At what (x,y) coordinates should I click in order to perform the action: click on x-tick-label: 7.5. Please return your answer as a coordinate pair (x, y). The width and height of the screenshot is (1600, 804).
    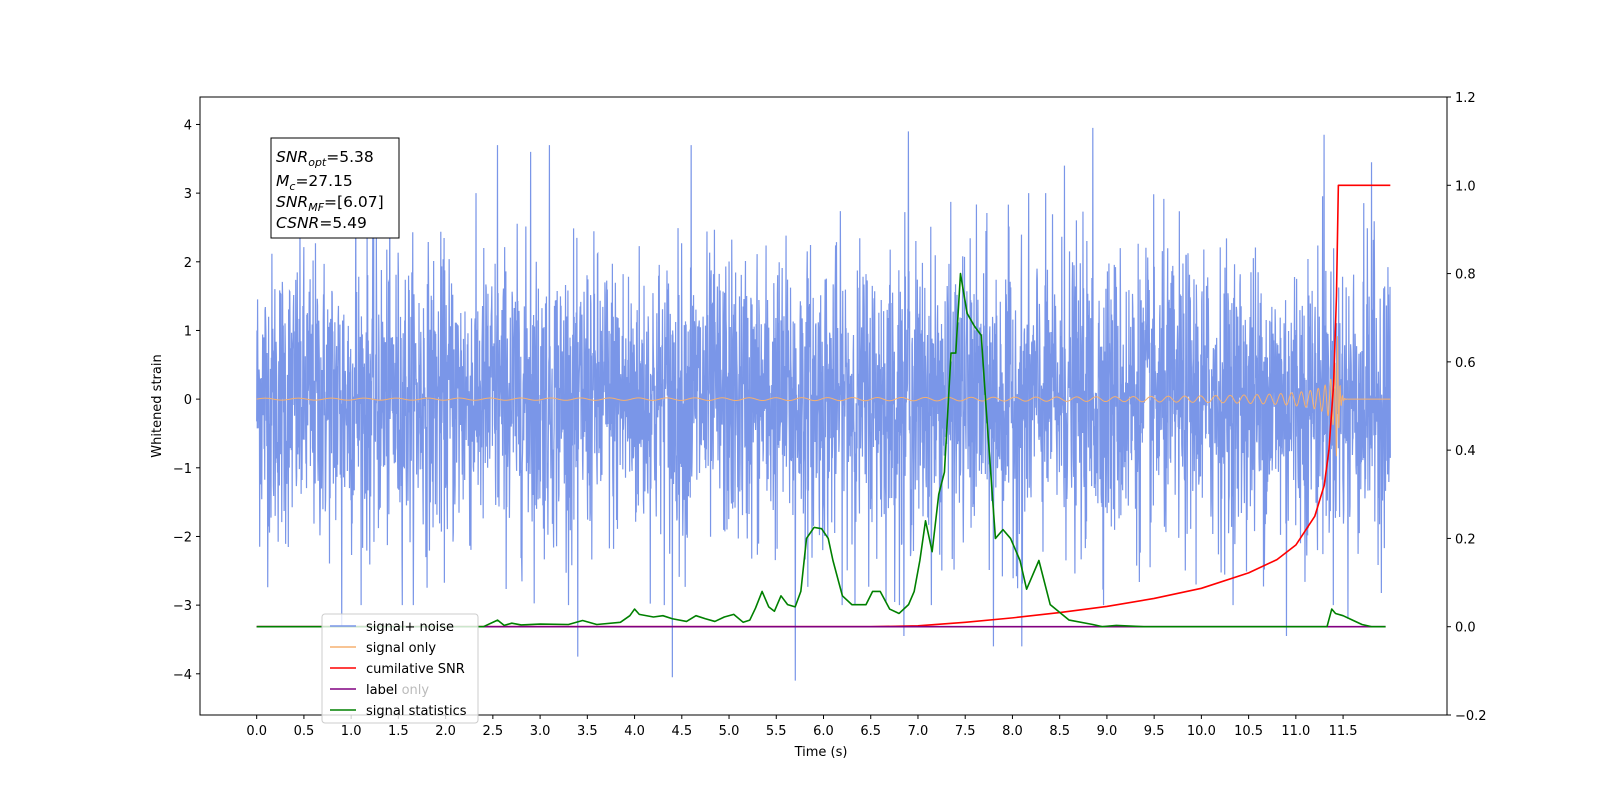
    Looking at the image, I should click on (965, 731).